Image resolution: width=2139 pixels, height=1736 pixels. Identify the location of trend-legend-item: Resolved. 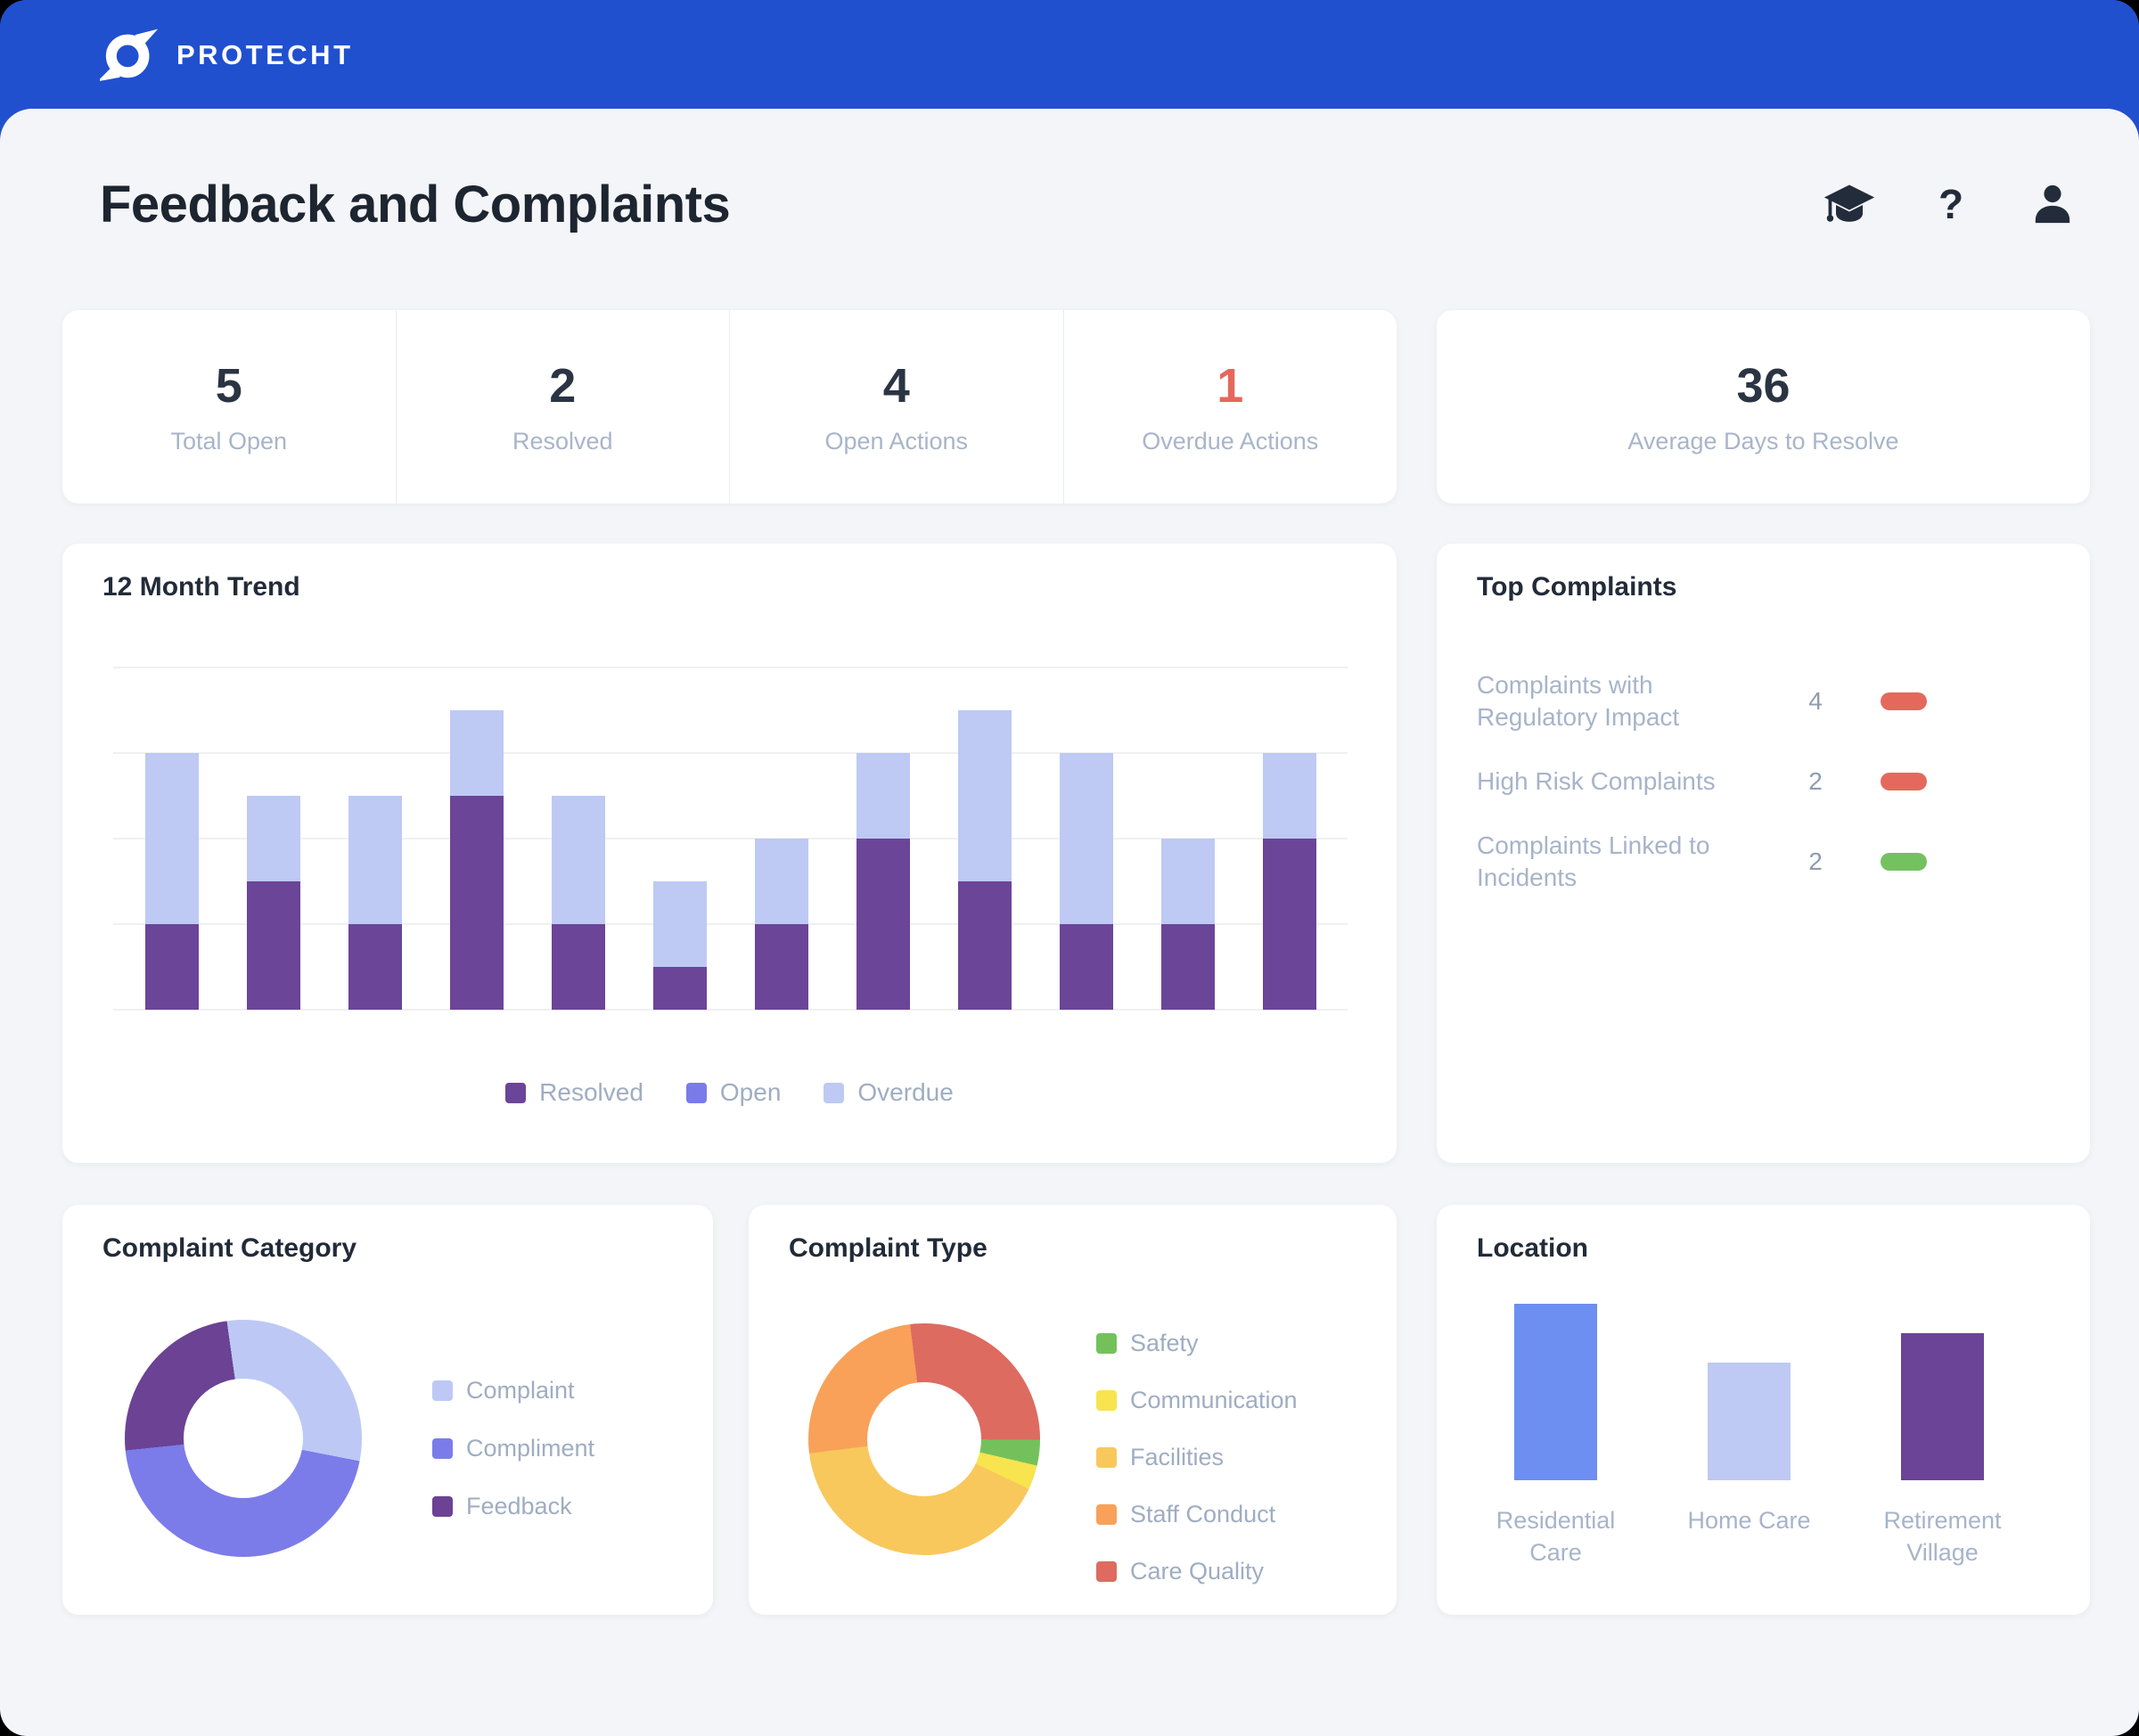
(574, 1092).